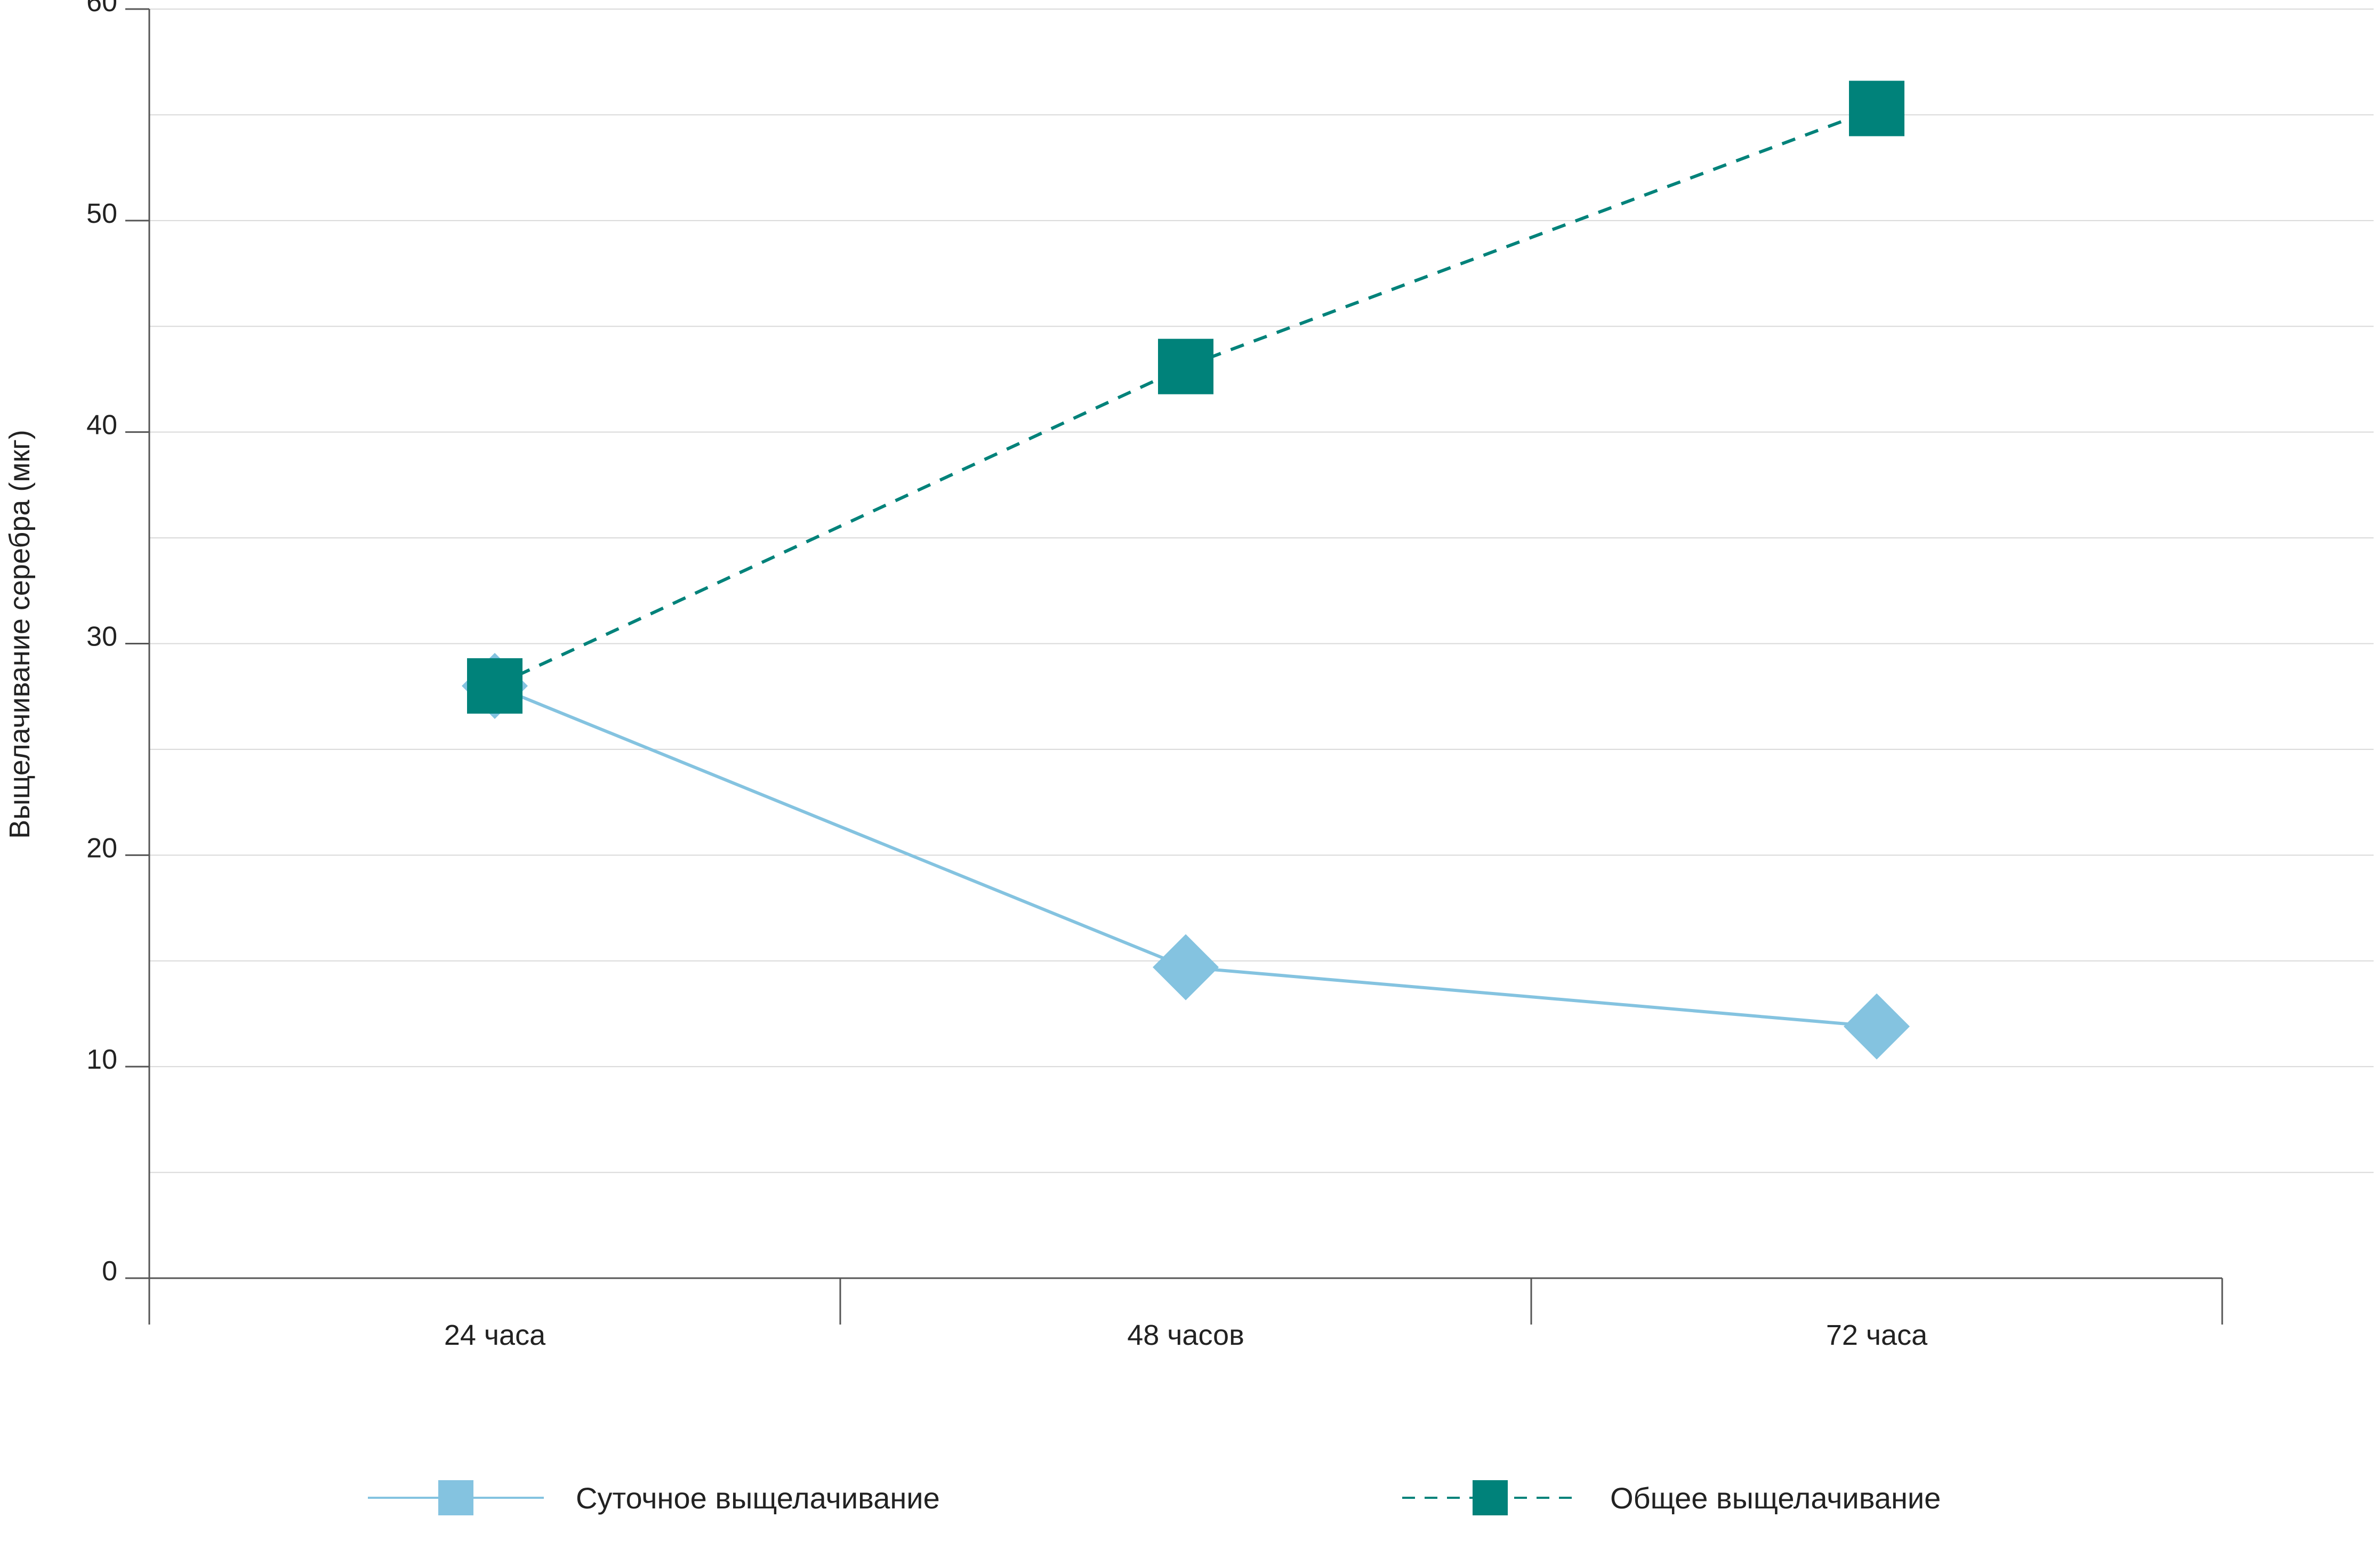 The height and width of the screenshot is (1558, 2380). What do you see at coordinates (1877, 1335) in the screenshot?
I see `x-category-label: 72 часа` at bounding box center [1877, 1335].